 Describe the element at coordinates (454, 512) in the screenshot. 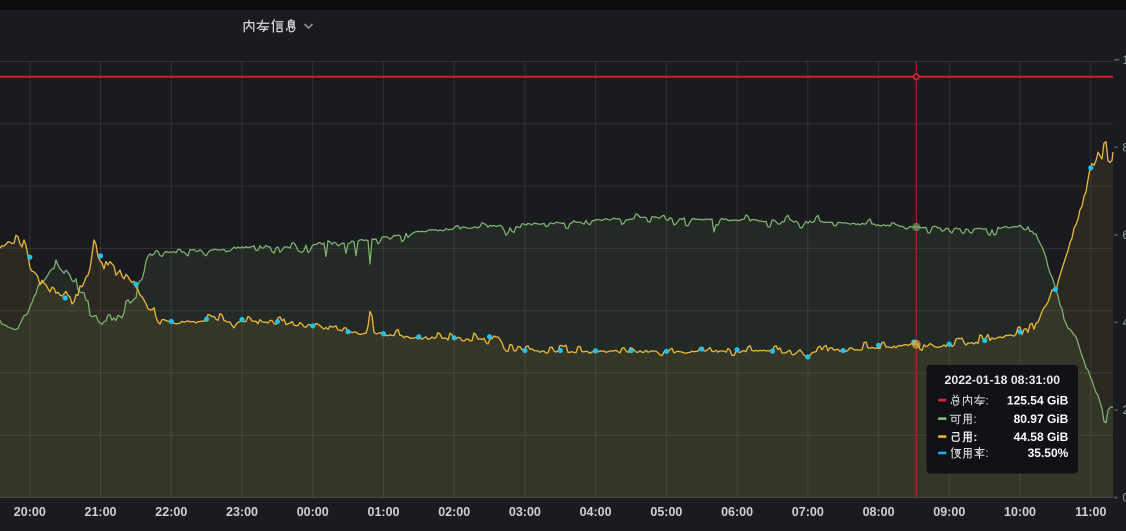

I see `svg-text: 02:00` at that location.